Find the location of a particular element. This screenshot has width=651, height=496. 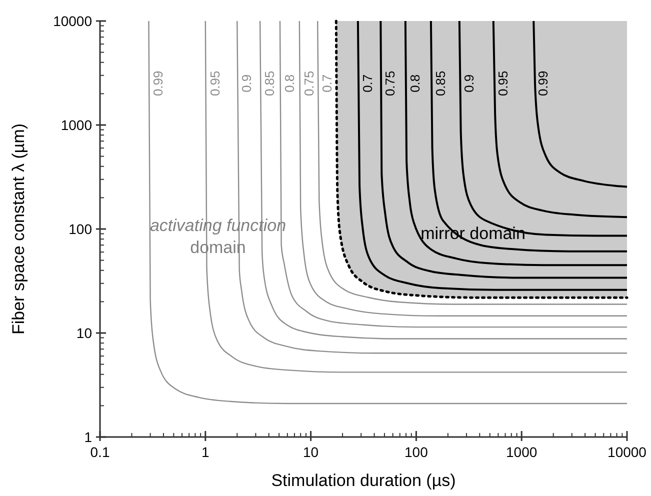

x-tick-label: 100 is located at coordinates (416, 452).